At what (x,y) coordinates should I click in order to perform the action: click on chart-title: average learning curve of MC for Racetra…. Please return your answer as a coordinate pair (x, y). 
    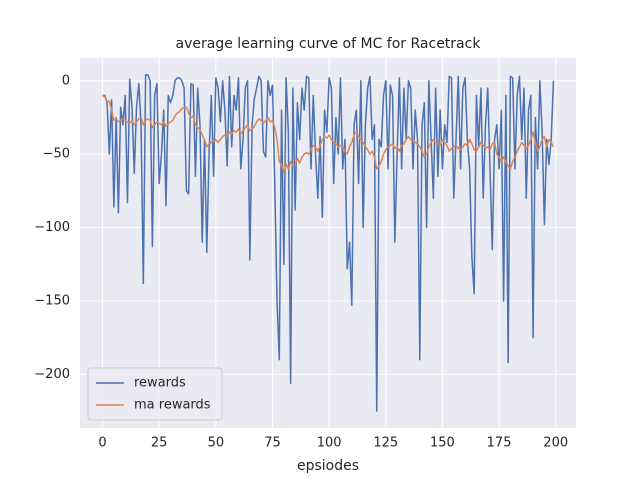
    Looking at the image, I should click on (329, 44).